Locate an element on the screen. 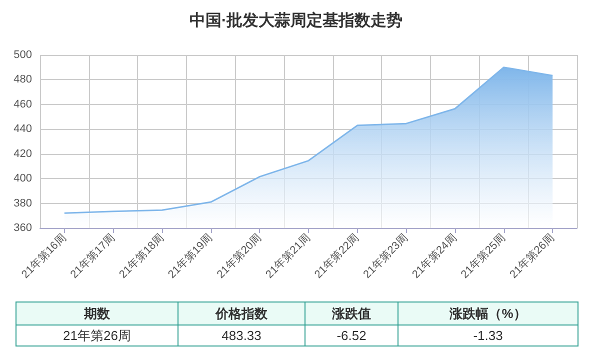 The image size is (592, 357). y-tick-label: 420 is located at coordinates (23, 154).